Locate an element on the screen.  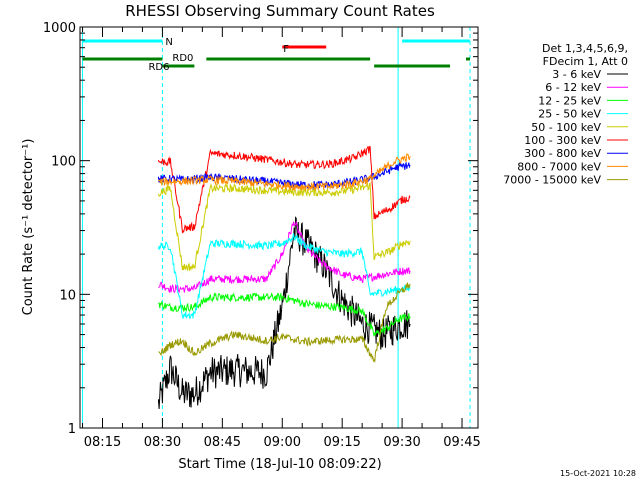
legend-item-label: 3 - 6 keV is located at coordinates (576, 74).